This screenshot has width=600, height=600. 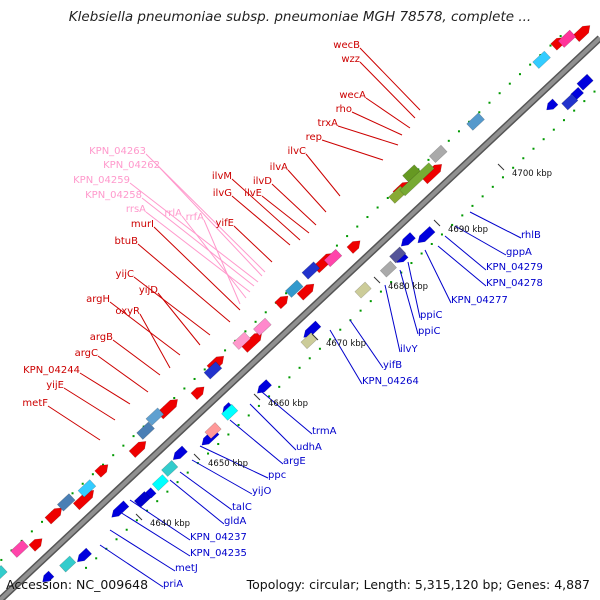 What do you see at coordinates (350, 59) in the screenshot?
I see `forward-gene-label: wzz` at bounding box center [350, 59].